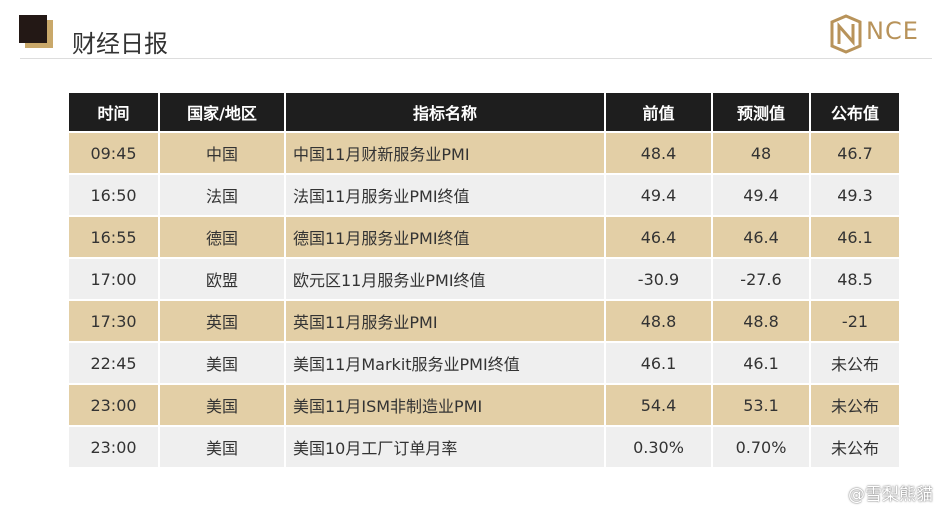 The height and width of the screenshot is (527, 950). I want to click on table-cell: 德国11月服务业PMI终值, so click(445, 237).